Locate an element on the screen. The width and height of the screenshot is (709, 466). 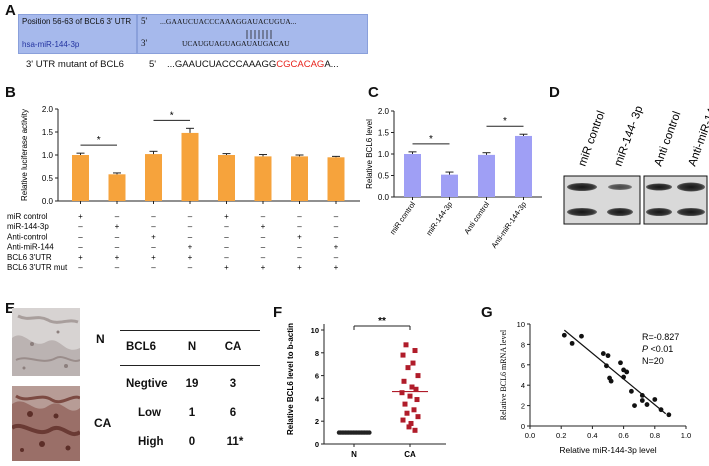
utr-position-label: Position 56-63 of BCL6 3' UTR is located at coordinates (77, 21).